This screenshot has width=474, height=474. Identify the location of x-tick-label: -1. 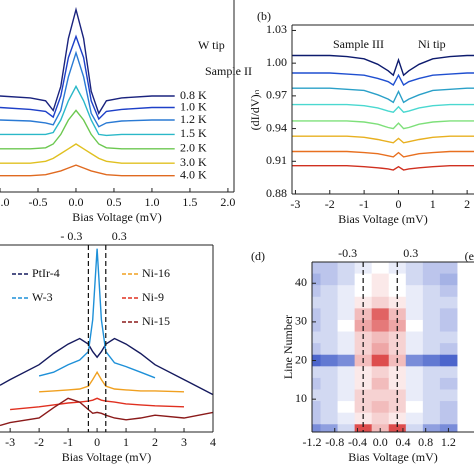
(68, 442).